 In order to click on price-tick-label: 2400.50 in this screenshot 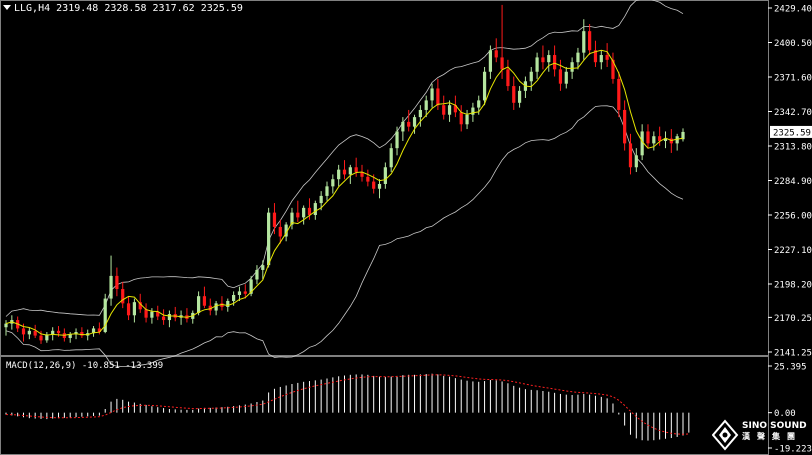, I will do `click(793, 44)`.